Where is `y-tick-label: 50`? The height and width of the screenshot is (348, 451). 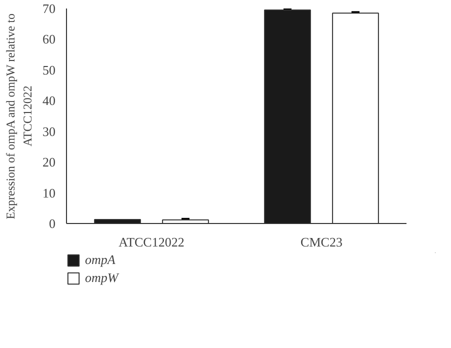 y-tick-label: 50 is located at coordinates (49, 70).